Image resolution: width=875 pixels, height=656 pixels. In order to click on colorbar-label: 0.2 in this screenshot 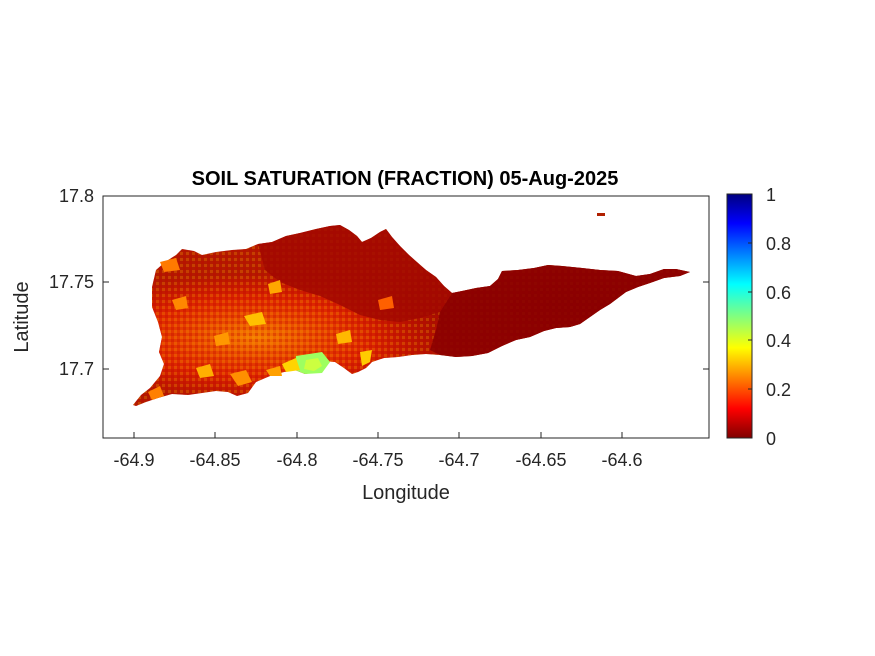, I will do `click(778, 390)`.